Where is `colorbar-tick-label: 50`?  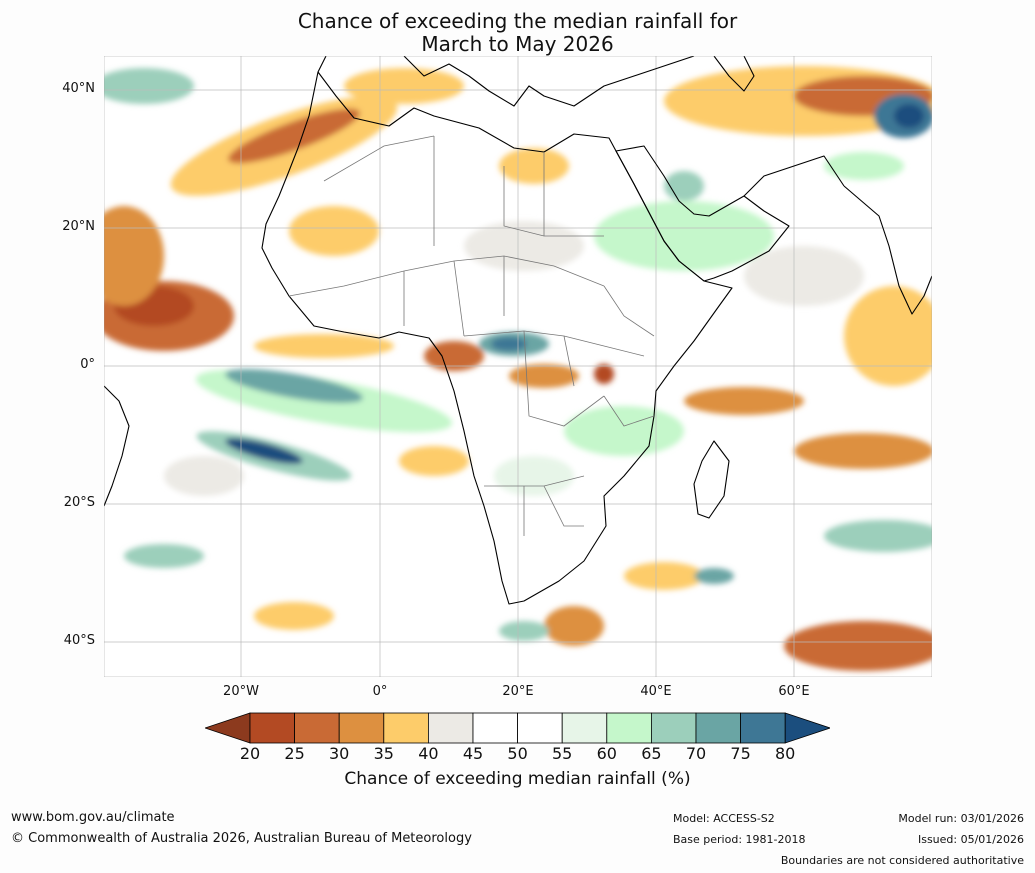 colorbar-tick-label: 50 is located at coordinates (517, 753).